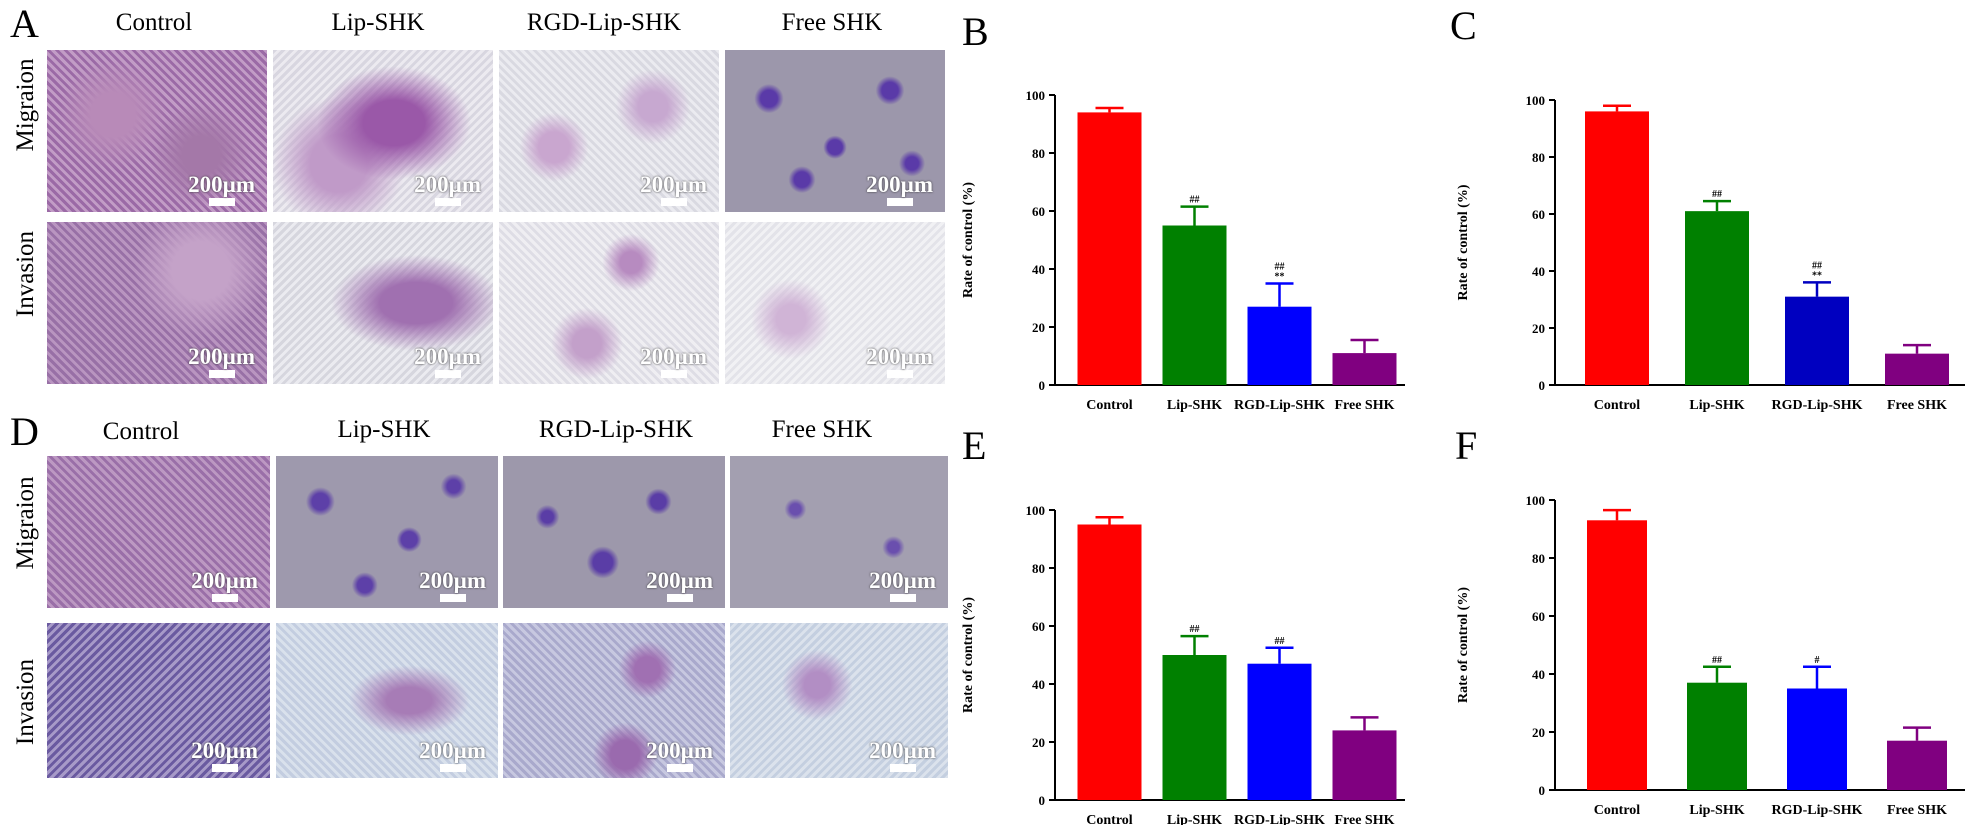 This screenshot has width=1979, height=825. What do you see at coordinates (141, 431) in the screenshot?
I see `column-header-control: Control` at bounding box center [141, 431].